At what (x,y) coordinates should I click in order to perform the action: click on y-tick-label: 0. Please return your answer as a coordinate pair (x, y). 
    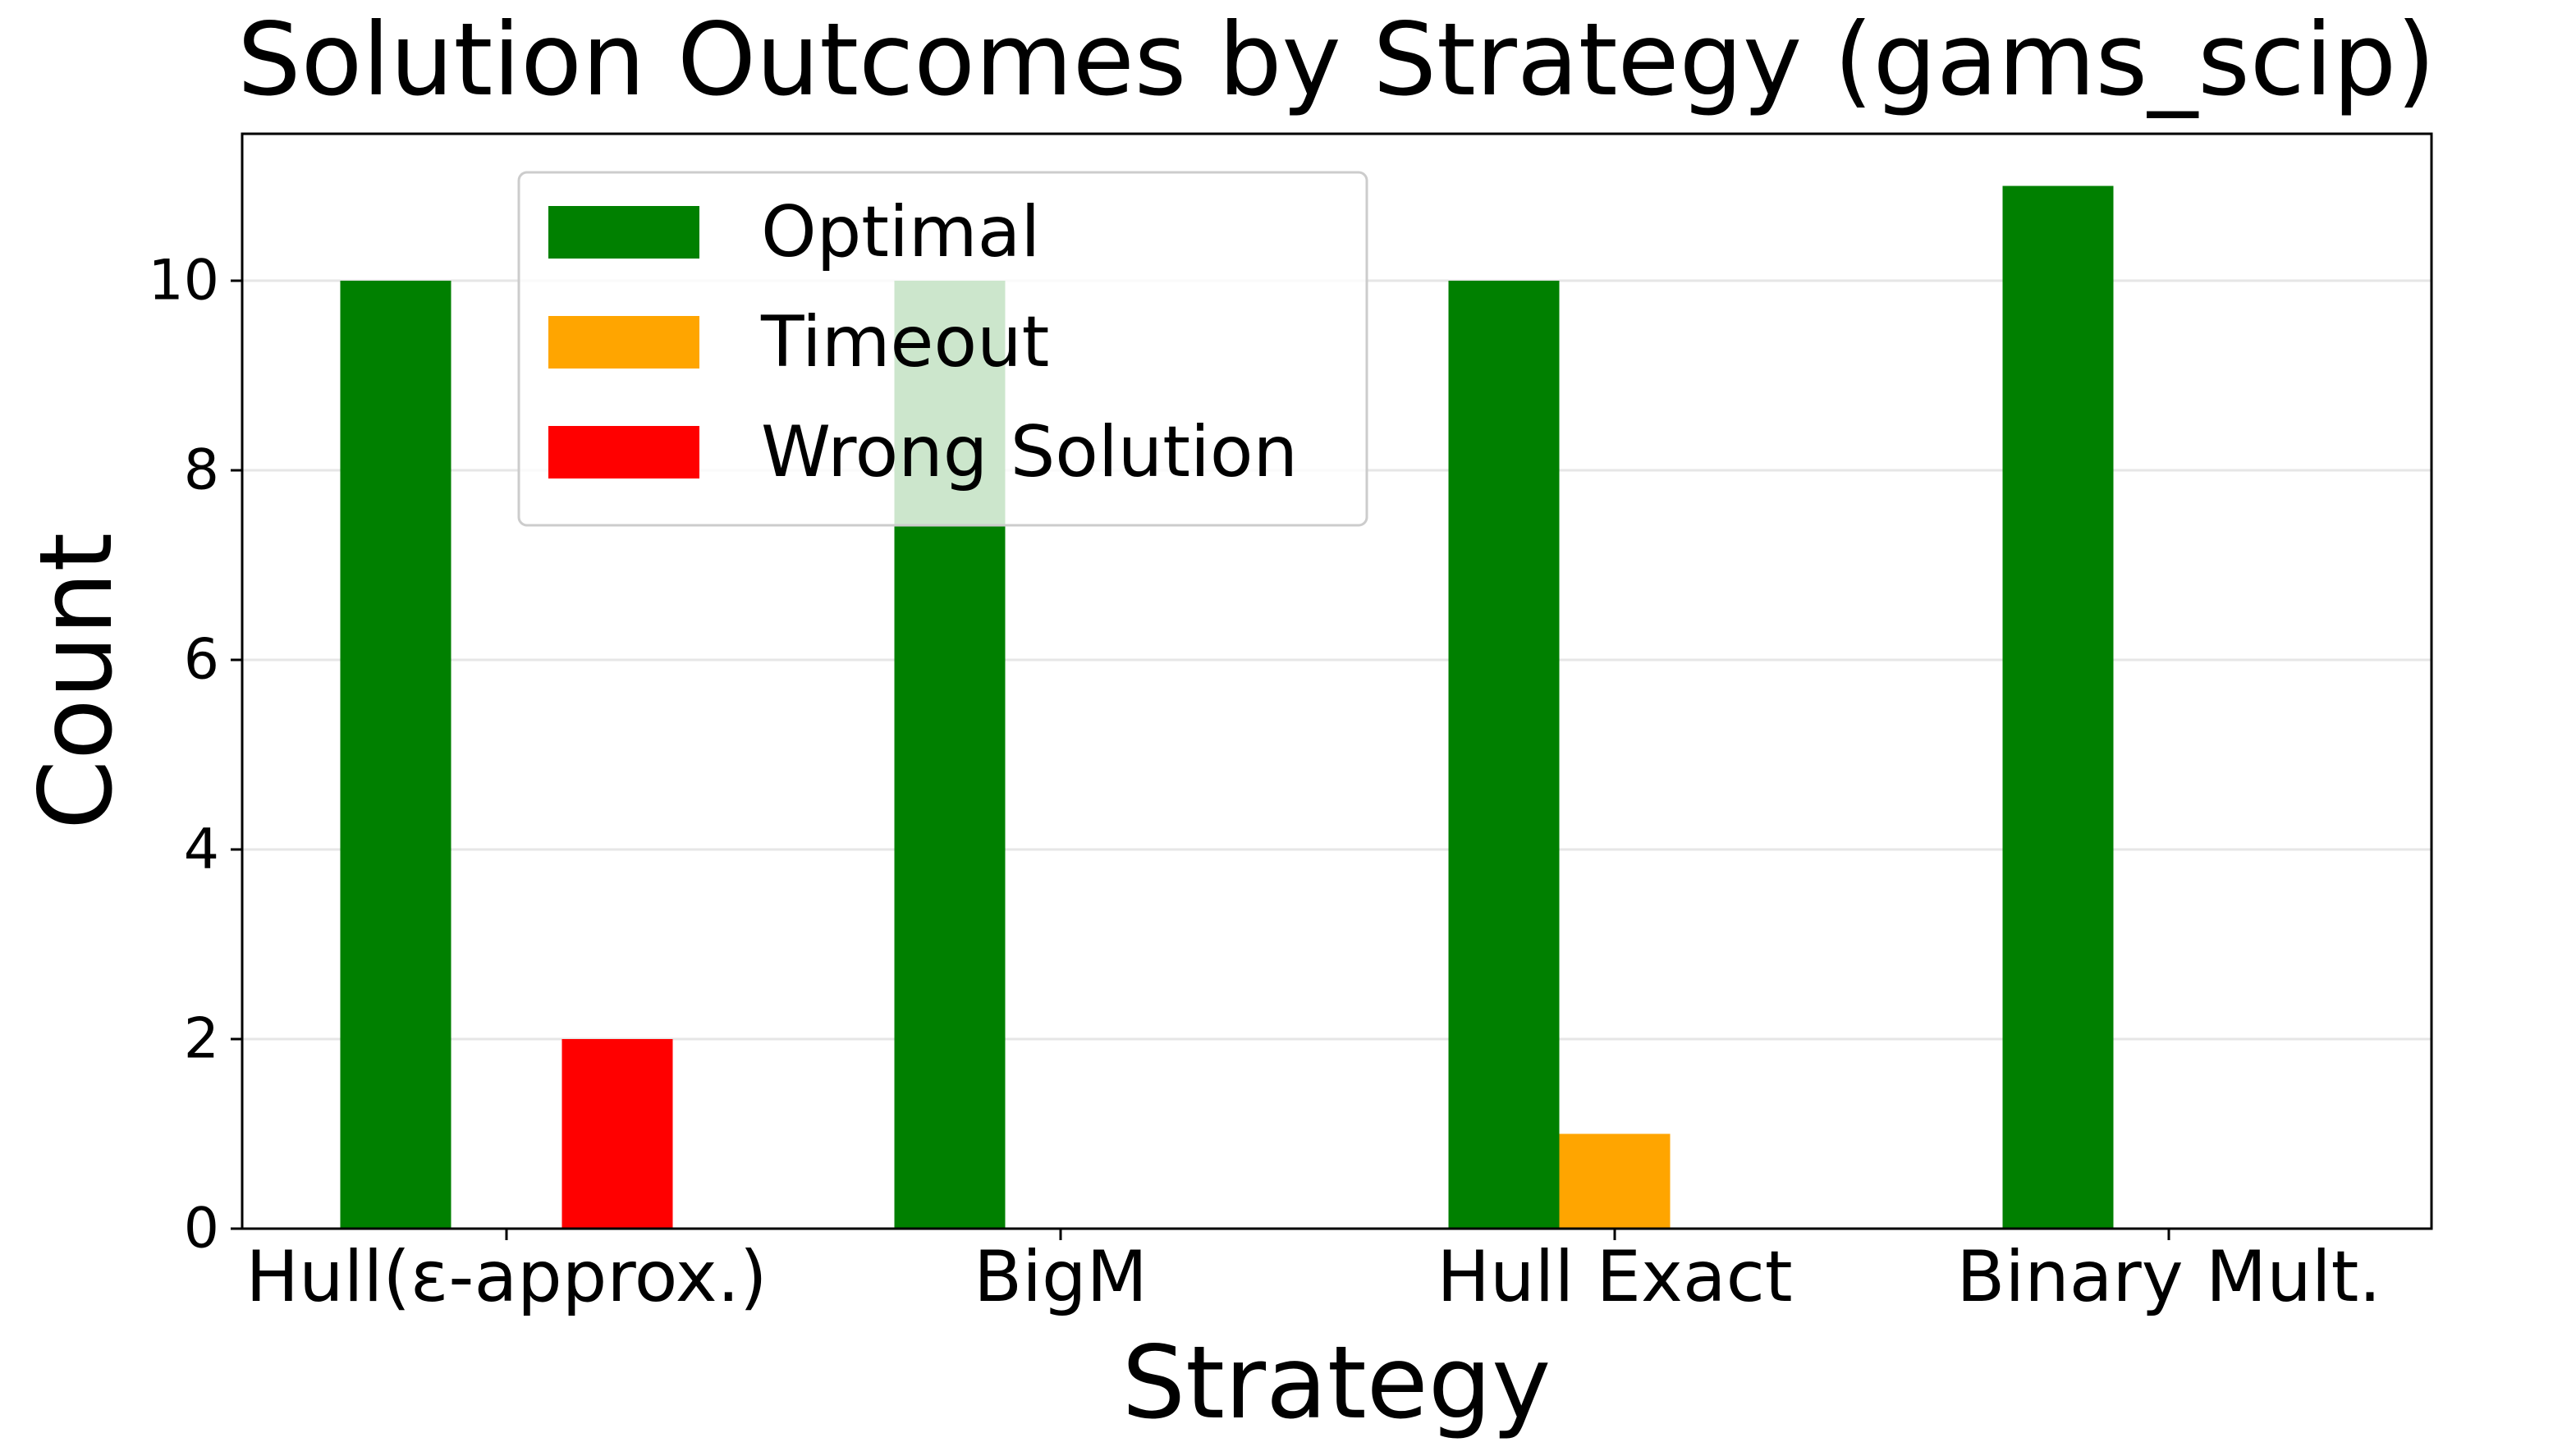
    Looking at the image, I should click on (201, 1229).